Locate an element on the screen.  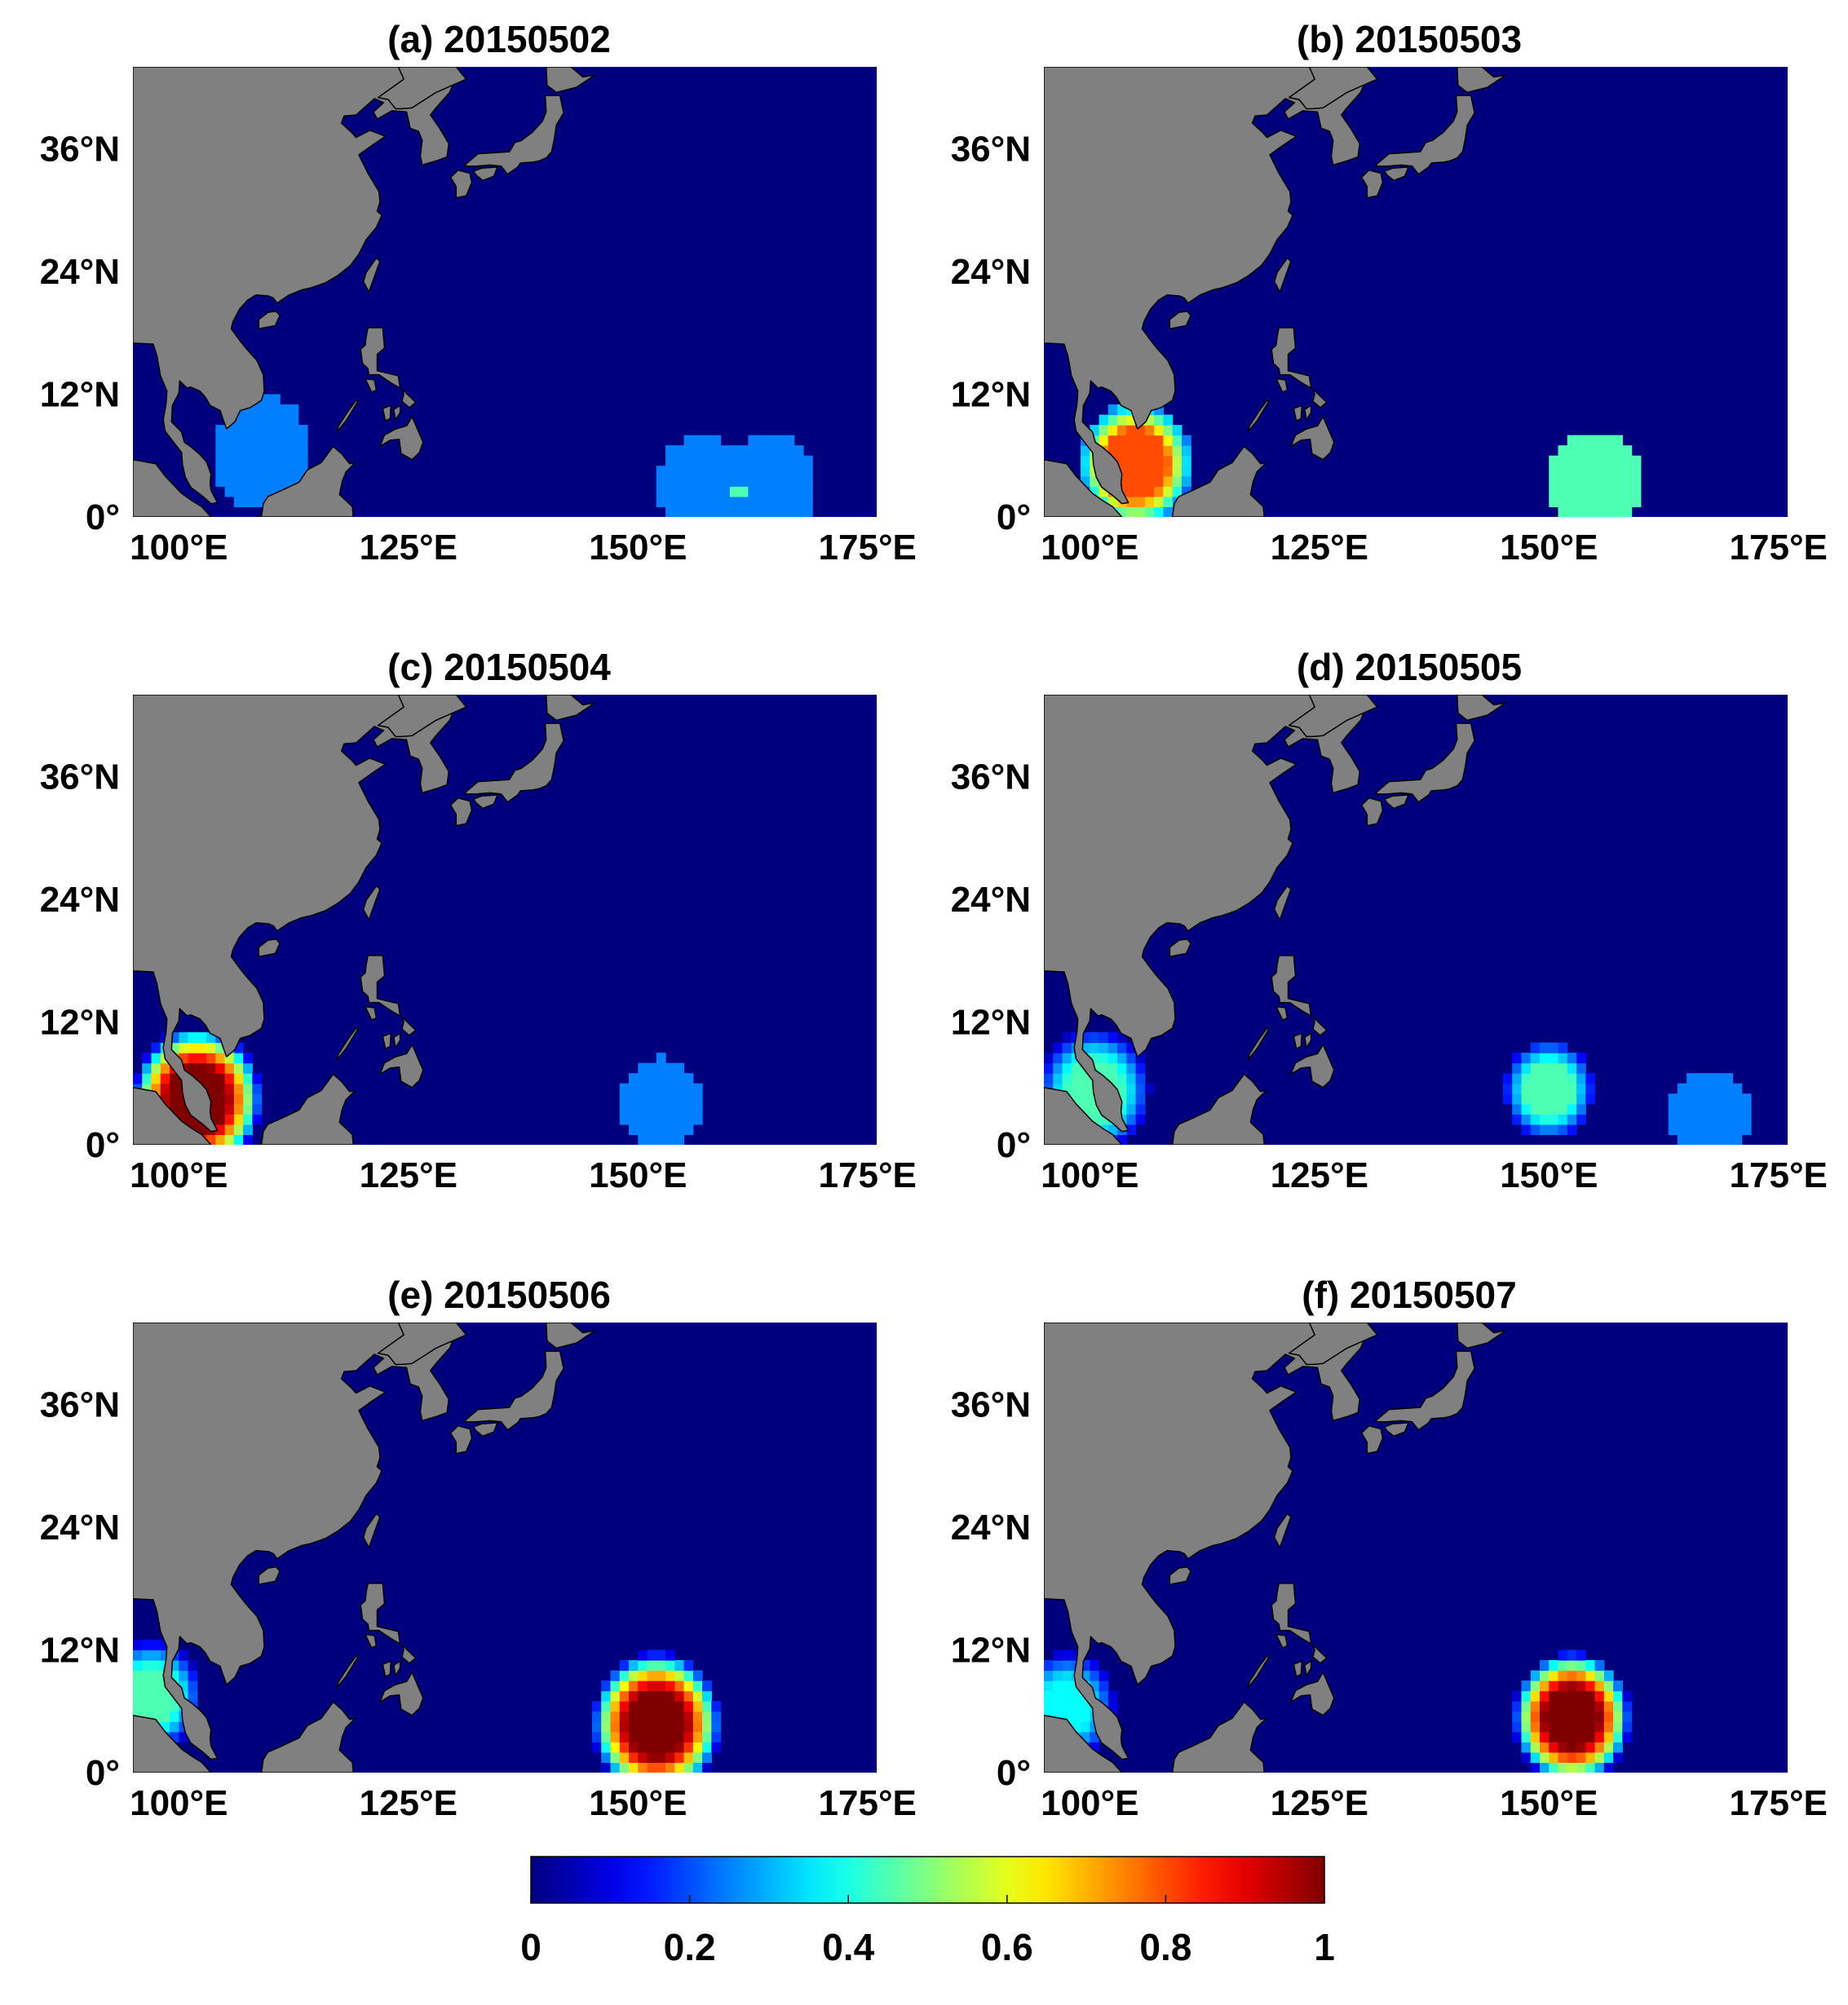
x-tick-label: 150°E is located at coordinates (1549, 1175).